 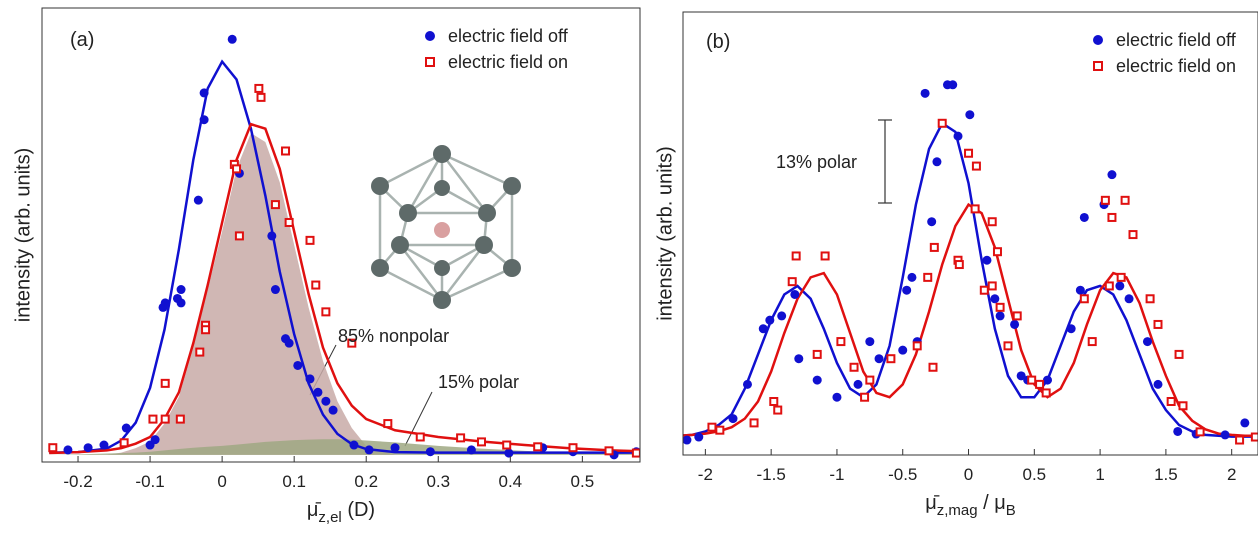 What do you see at coordinates (1231, 474) in the screenshot?
I see `x-tick-label: 2` at bounding box center [1231, 474].